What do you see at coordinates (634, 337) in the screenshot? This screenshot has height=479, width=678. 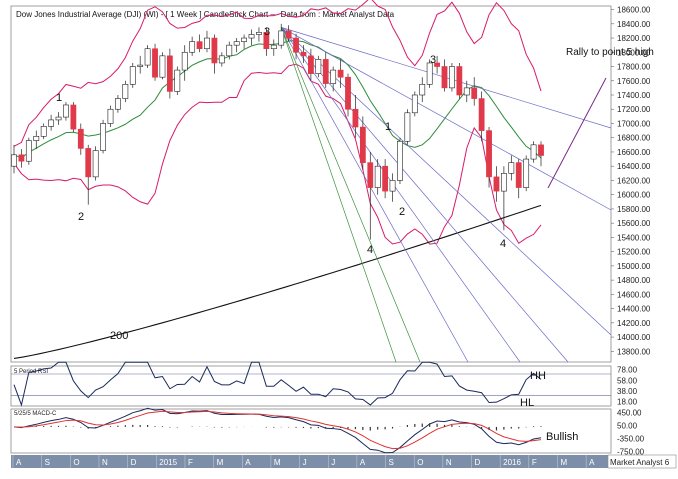 I see `price-y-tick-label: 14000.00` at bounding box center [634, 337].